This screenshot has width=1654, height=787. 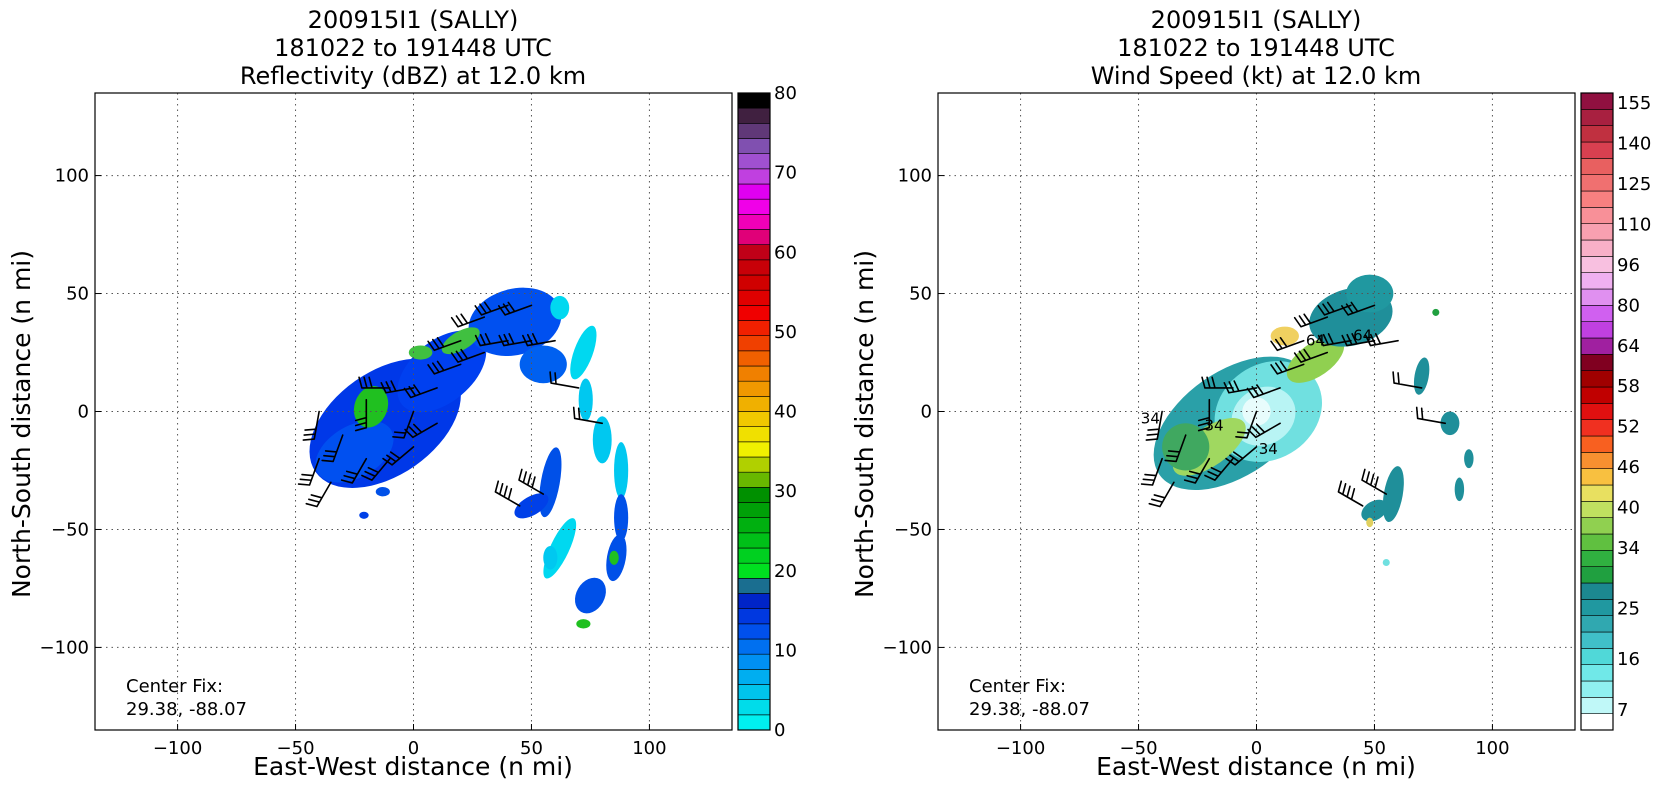 What do you see at coordinates (469, 458) in the screenshot?
I see `data-field` at bounding box center [469, 458].